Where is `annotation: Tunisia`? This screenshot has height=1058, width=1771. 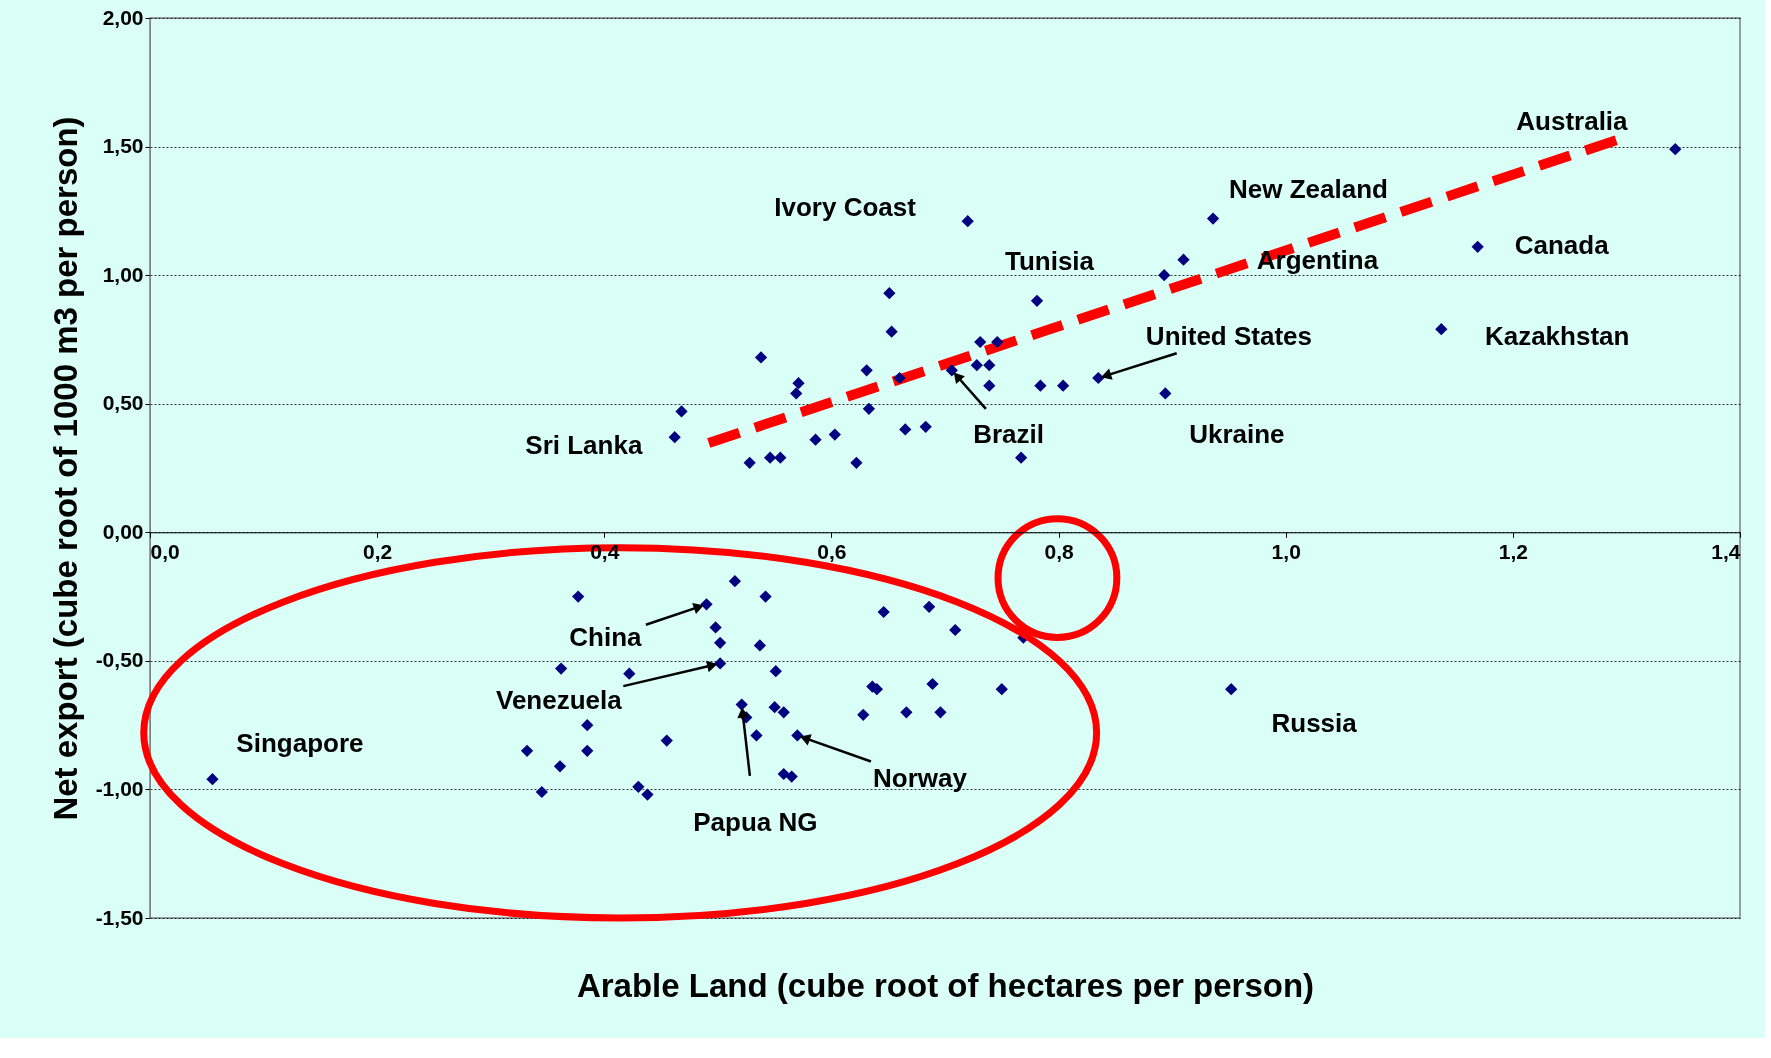
annotation: Tunisia is located at coordinates (1049, 261).